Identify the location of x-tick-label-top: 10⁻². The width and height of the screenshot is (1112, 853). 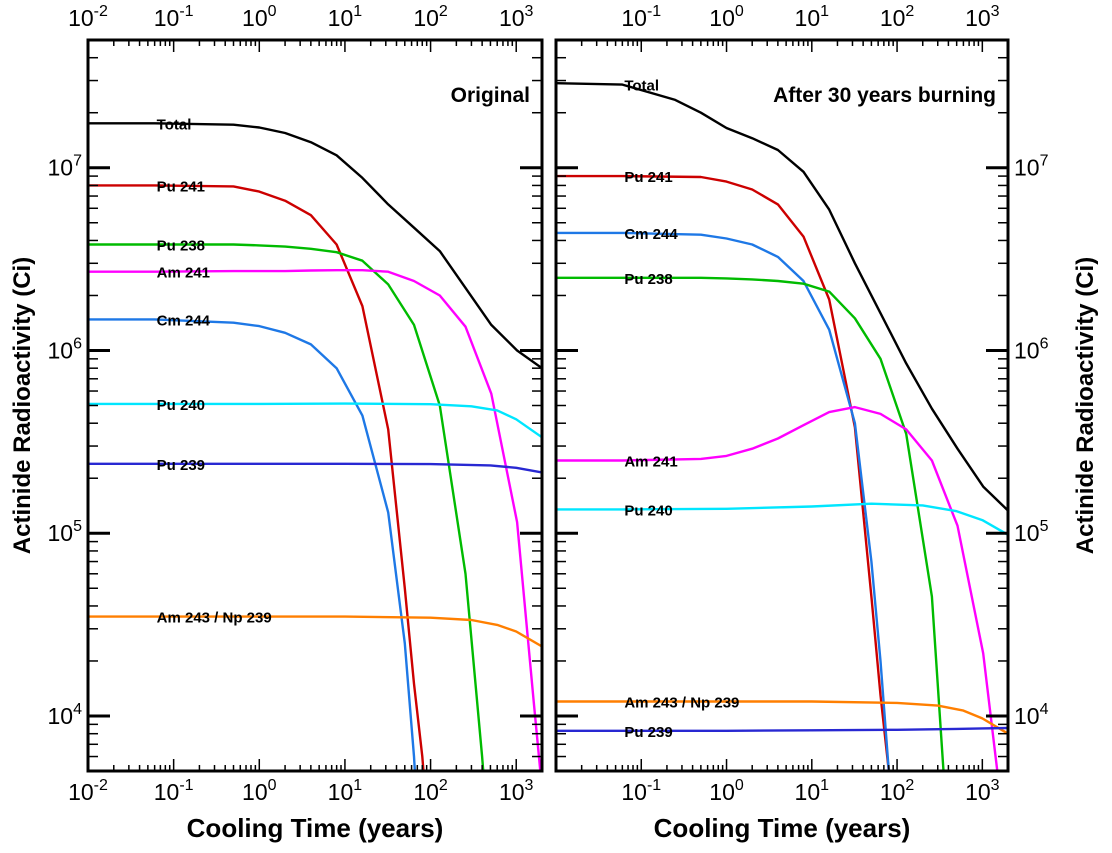
(88, 17).